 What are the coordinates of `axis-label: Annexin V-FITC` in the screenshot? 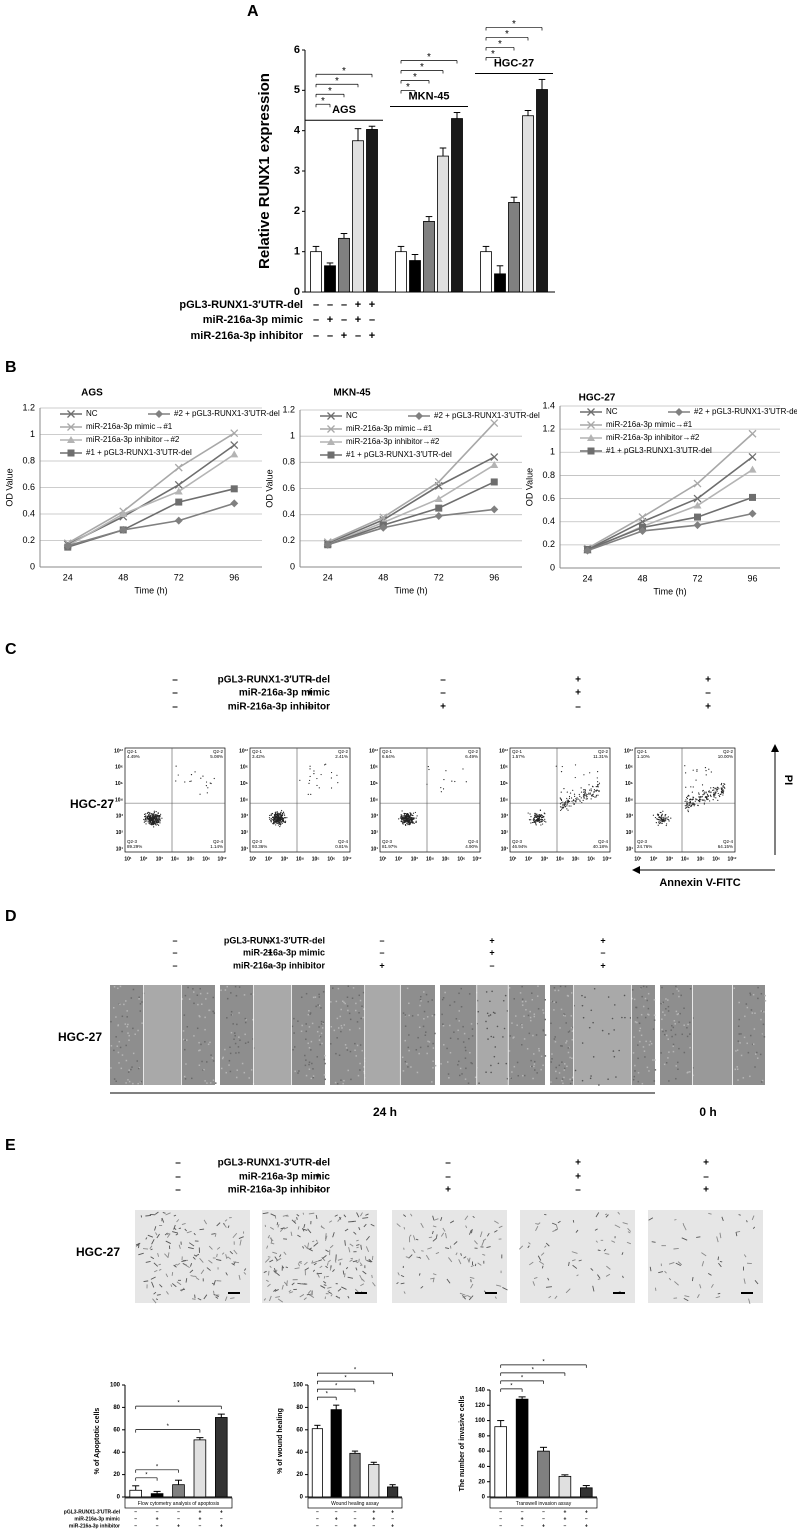 It's located at (699, 883).